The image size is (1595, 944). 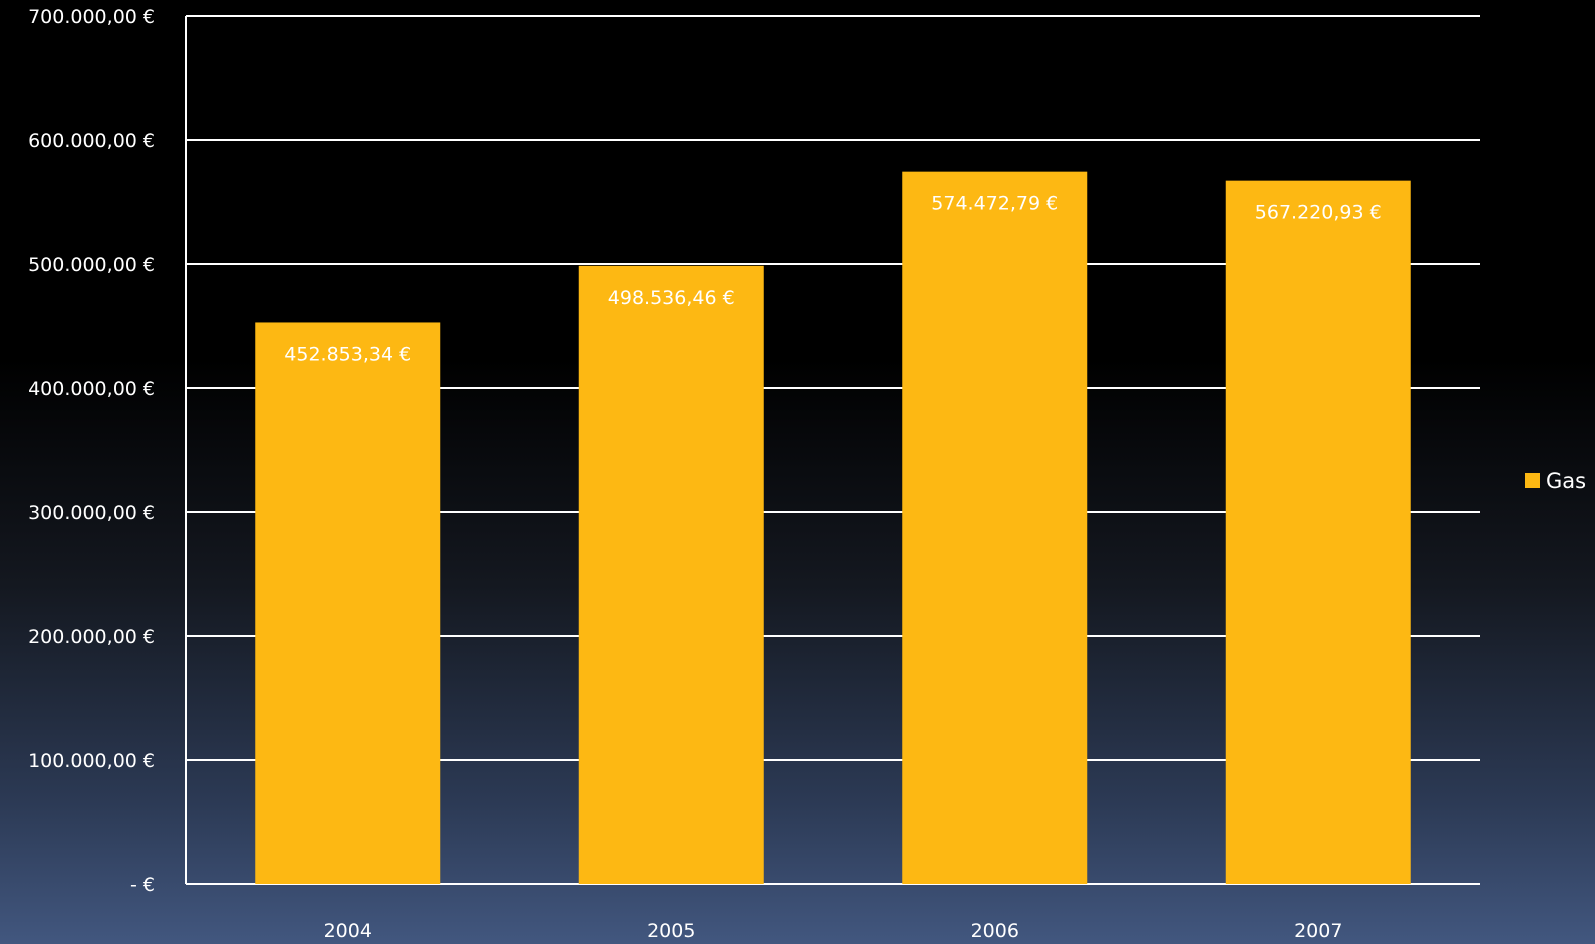 What do you see at coordinates (348, 603) in the screenshot?
I see `bar-2004` at bounding box center [348, 603].